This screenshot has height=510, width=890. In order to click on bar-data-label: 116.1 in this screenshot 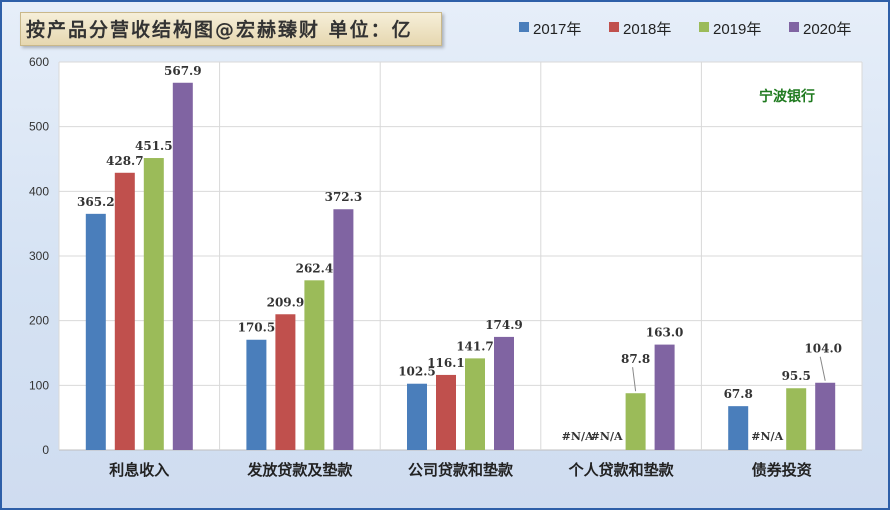, I will do `click(446, 363)`.